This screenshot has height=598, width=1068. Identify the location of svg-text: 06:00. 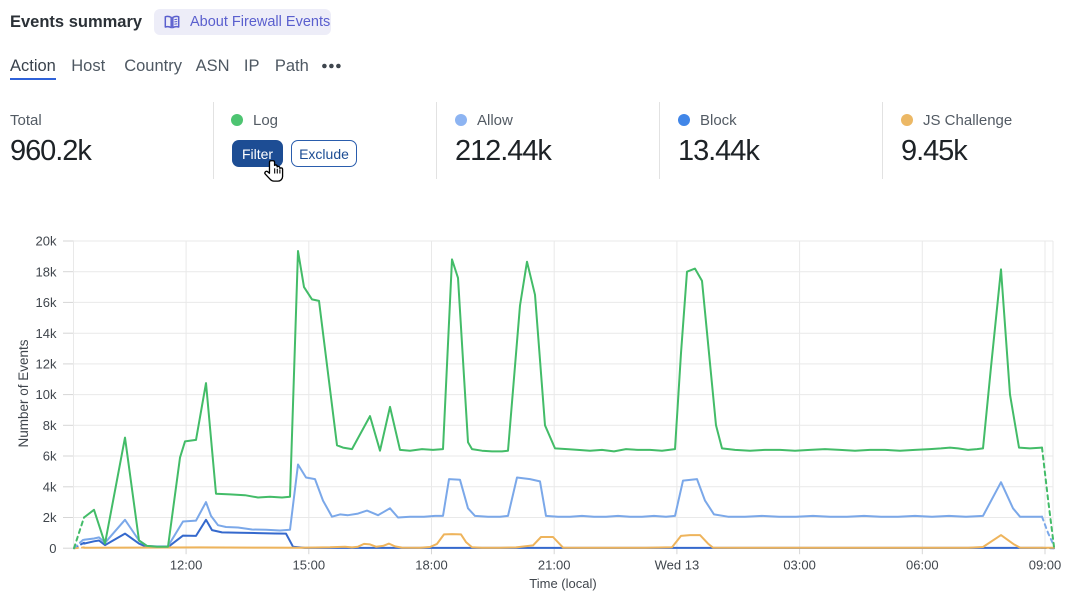
(922, 565).